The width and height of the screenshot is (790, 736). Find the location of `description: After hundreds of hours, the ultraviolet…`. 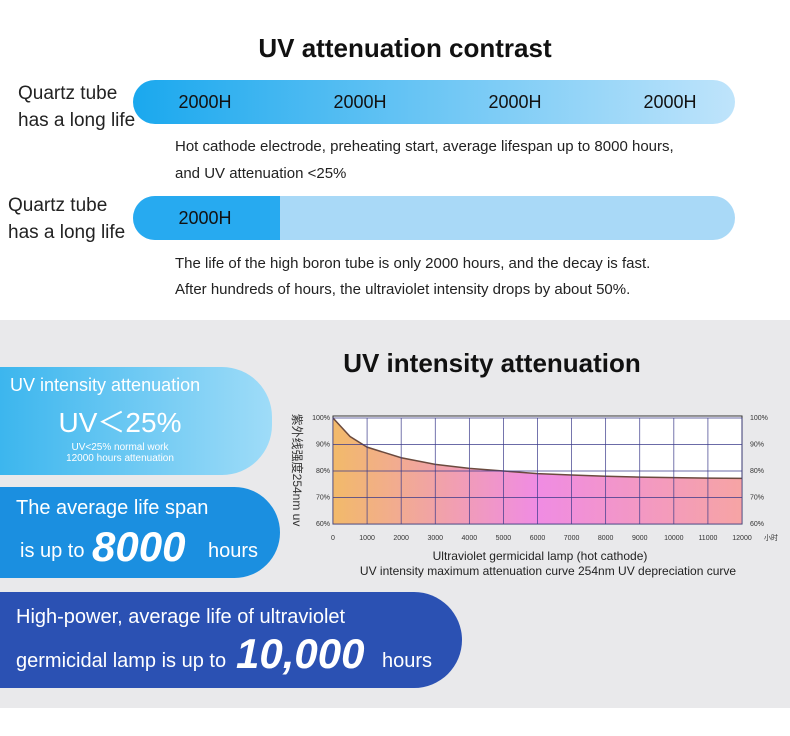

description: After hundreds of hours, the ultraviolet… is located at coordinates (403, 289).